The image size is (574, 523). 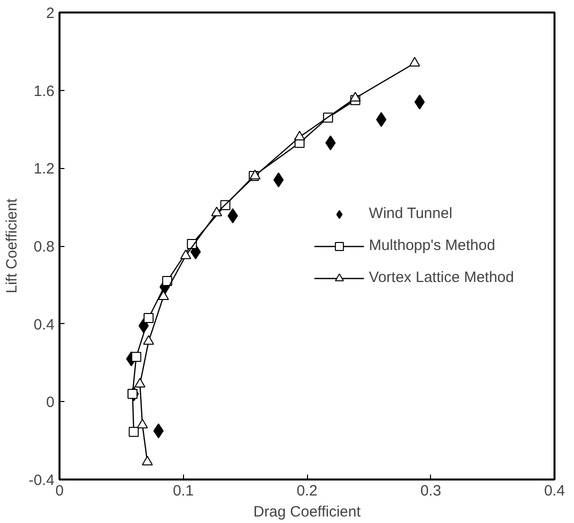 I want to click on x-tick-label: 0.2, so click(x=307, y=491).